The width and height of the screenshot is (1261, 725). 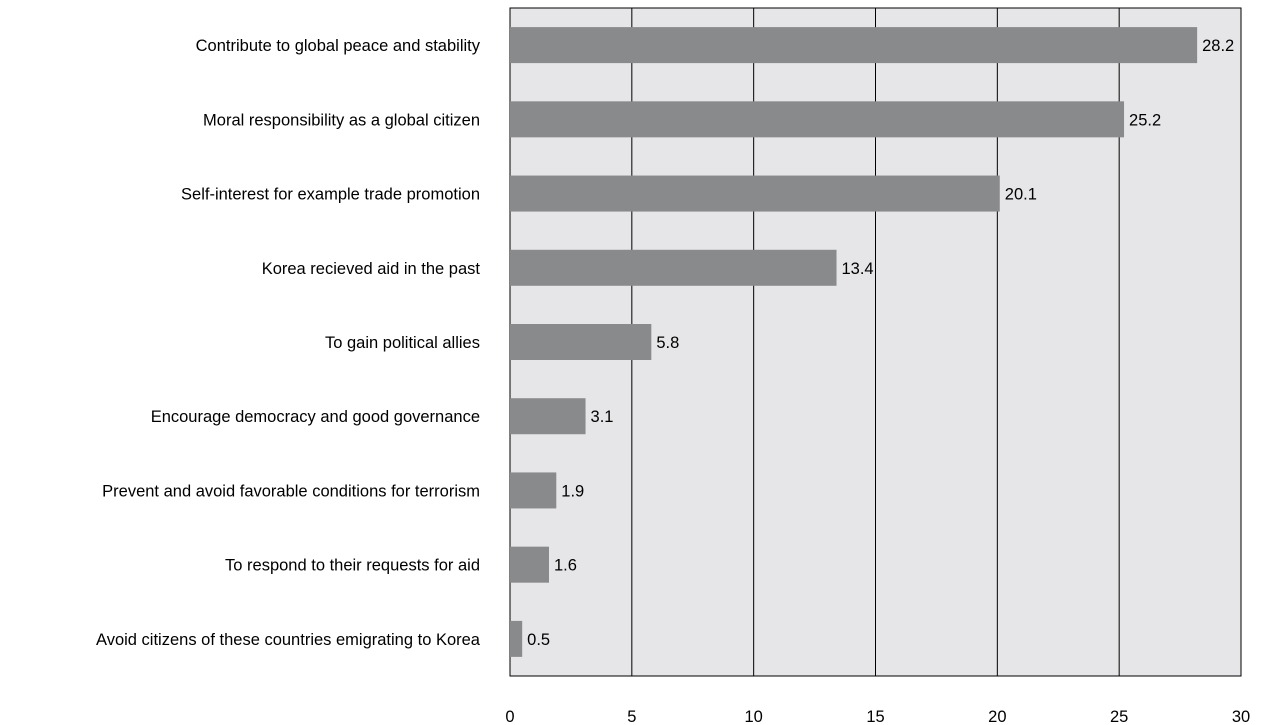 What do you see at coordinates (538, 640) in the screenshot?
I see `value-label: 0.5` at bounding box center [538, 640].